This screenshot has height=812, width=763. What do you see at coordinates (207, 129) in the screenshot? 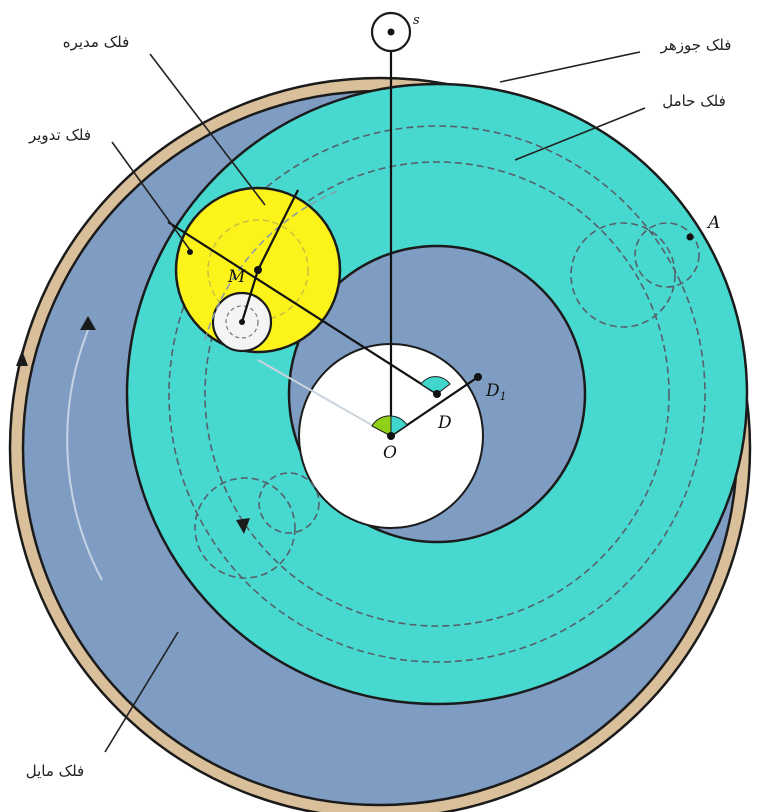
I see `leader-falak-mudir` at bounding box center [207, 129].